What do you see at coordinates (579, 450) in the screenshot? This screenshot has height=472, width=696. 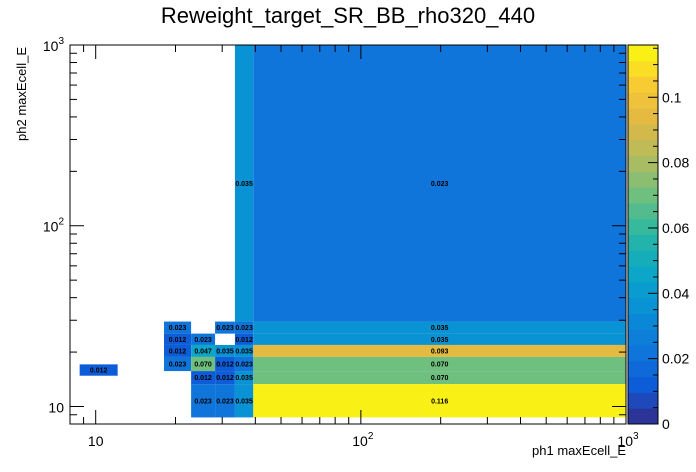 I see `x-axis-label: ph1 maxEcell_E` at bounding box center [579, 450].